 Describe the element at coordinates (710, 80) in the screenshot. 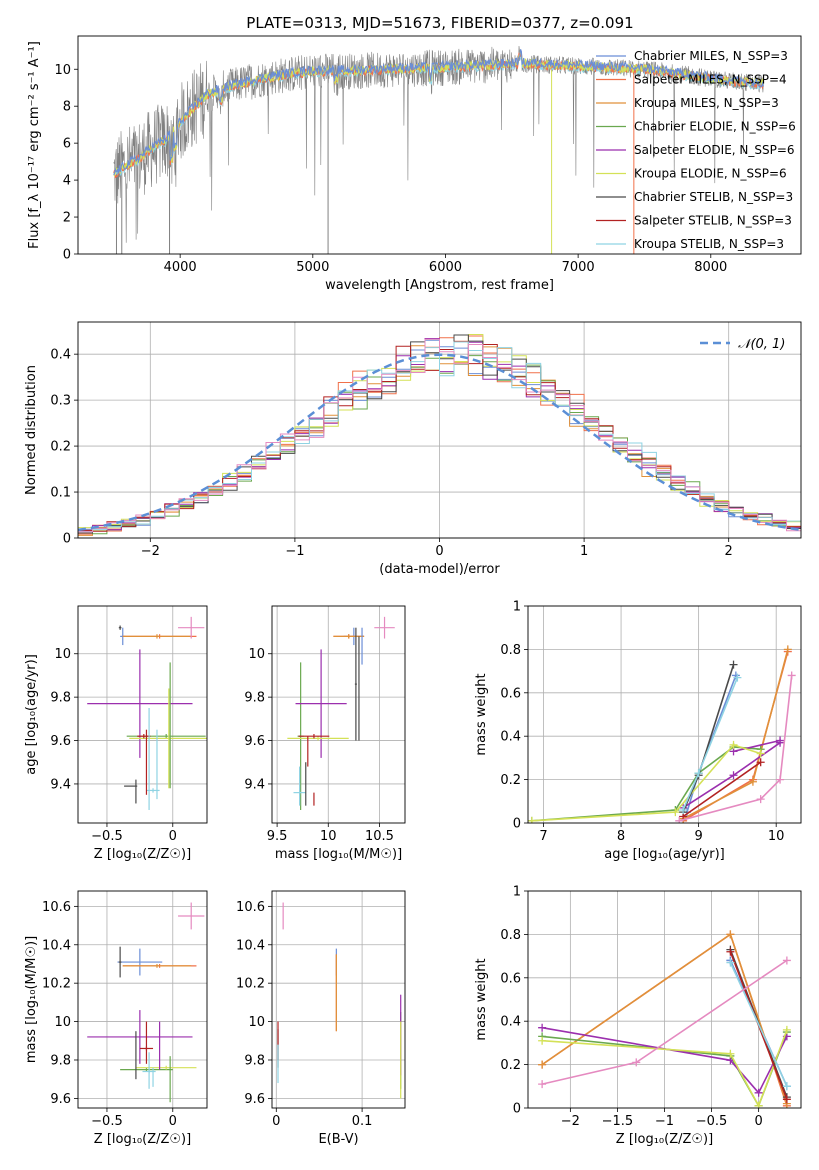

I see `legend-label: Salpeter MILES, N_SSP=4` at that location.